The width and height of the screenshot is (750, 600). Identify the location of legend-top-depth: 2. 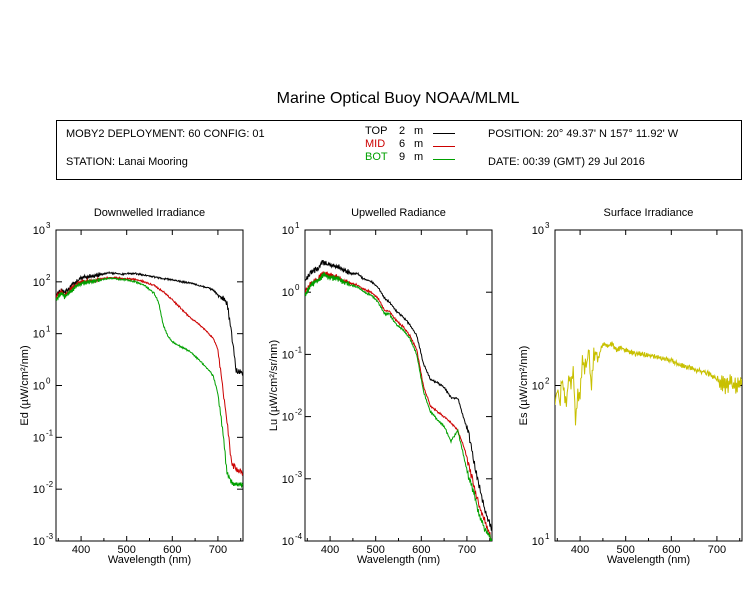
(402, 131).